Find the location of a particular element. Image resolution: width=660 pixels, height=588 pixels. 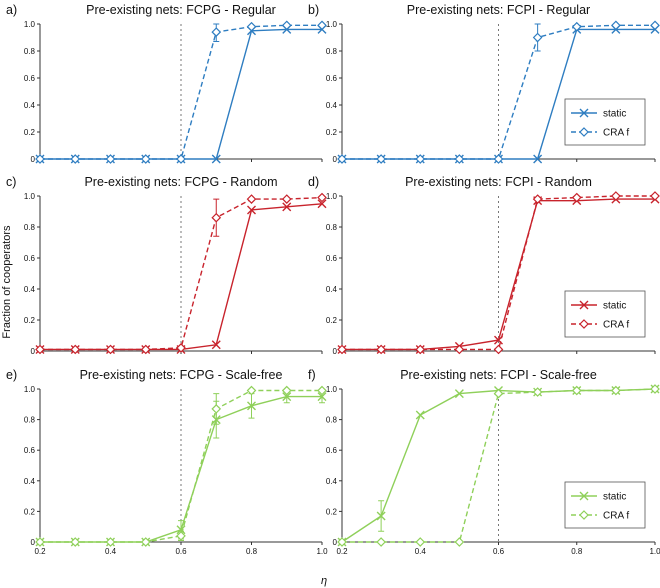

panel-label: a) is located at coordinates (11, 10).